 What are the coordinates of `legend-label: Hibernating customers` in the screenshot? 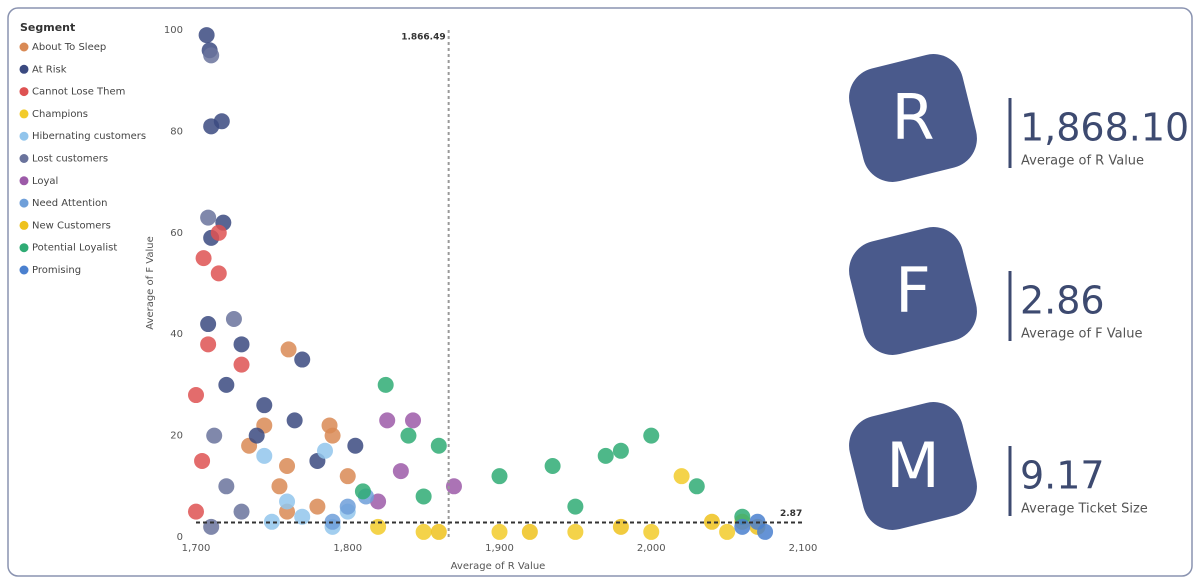 It's located at (89, 136).